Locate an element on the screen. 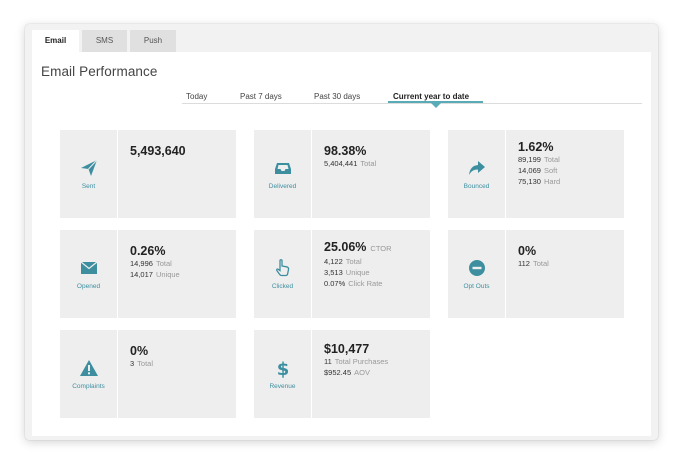 This screenshot has height=467, width=683. sent-label: Sent is located at coordinates (88, 186).